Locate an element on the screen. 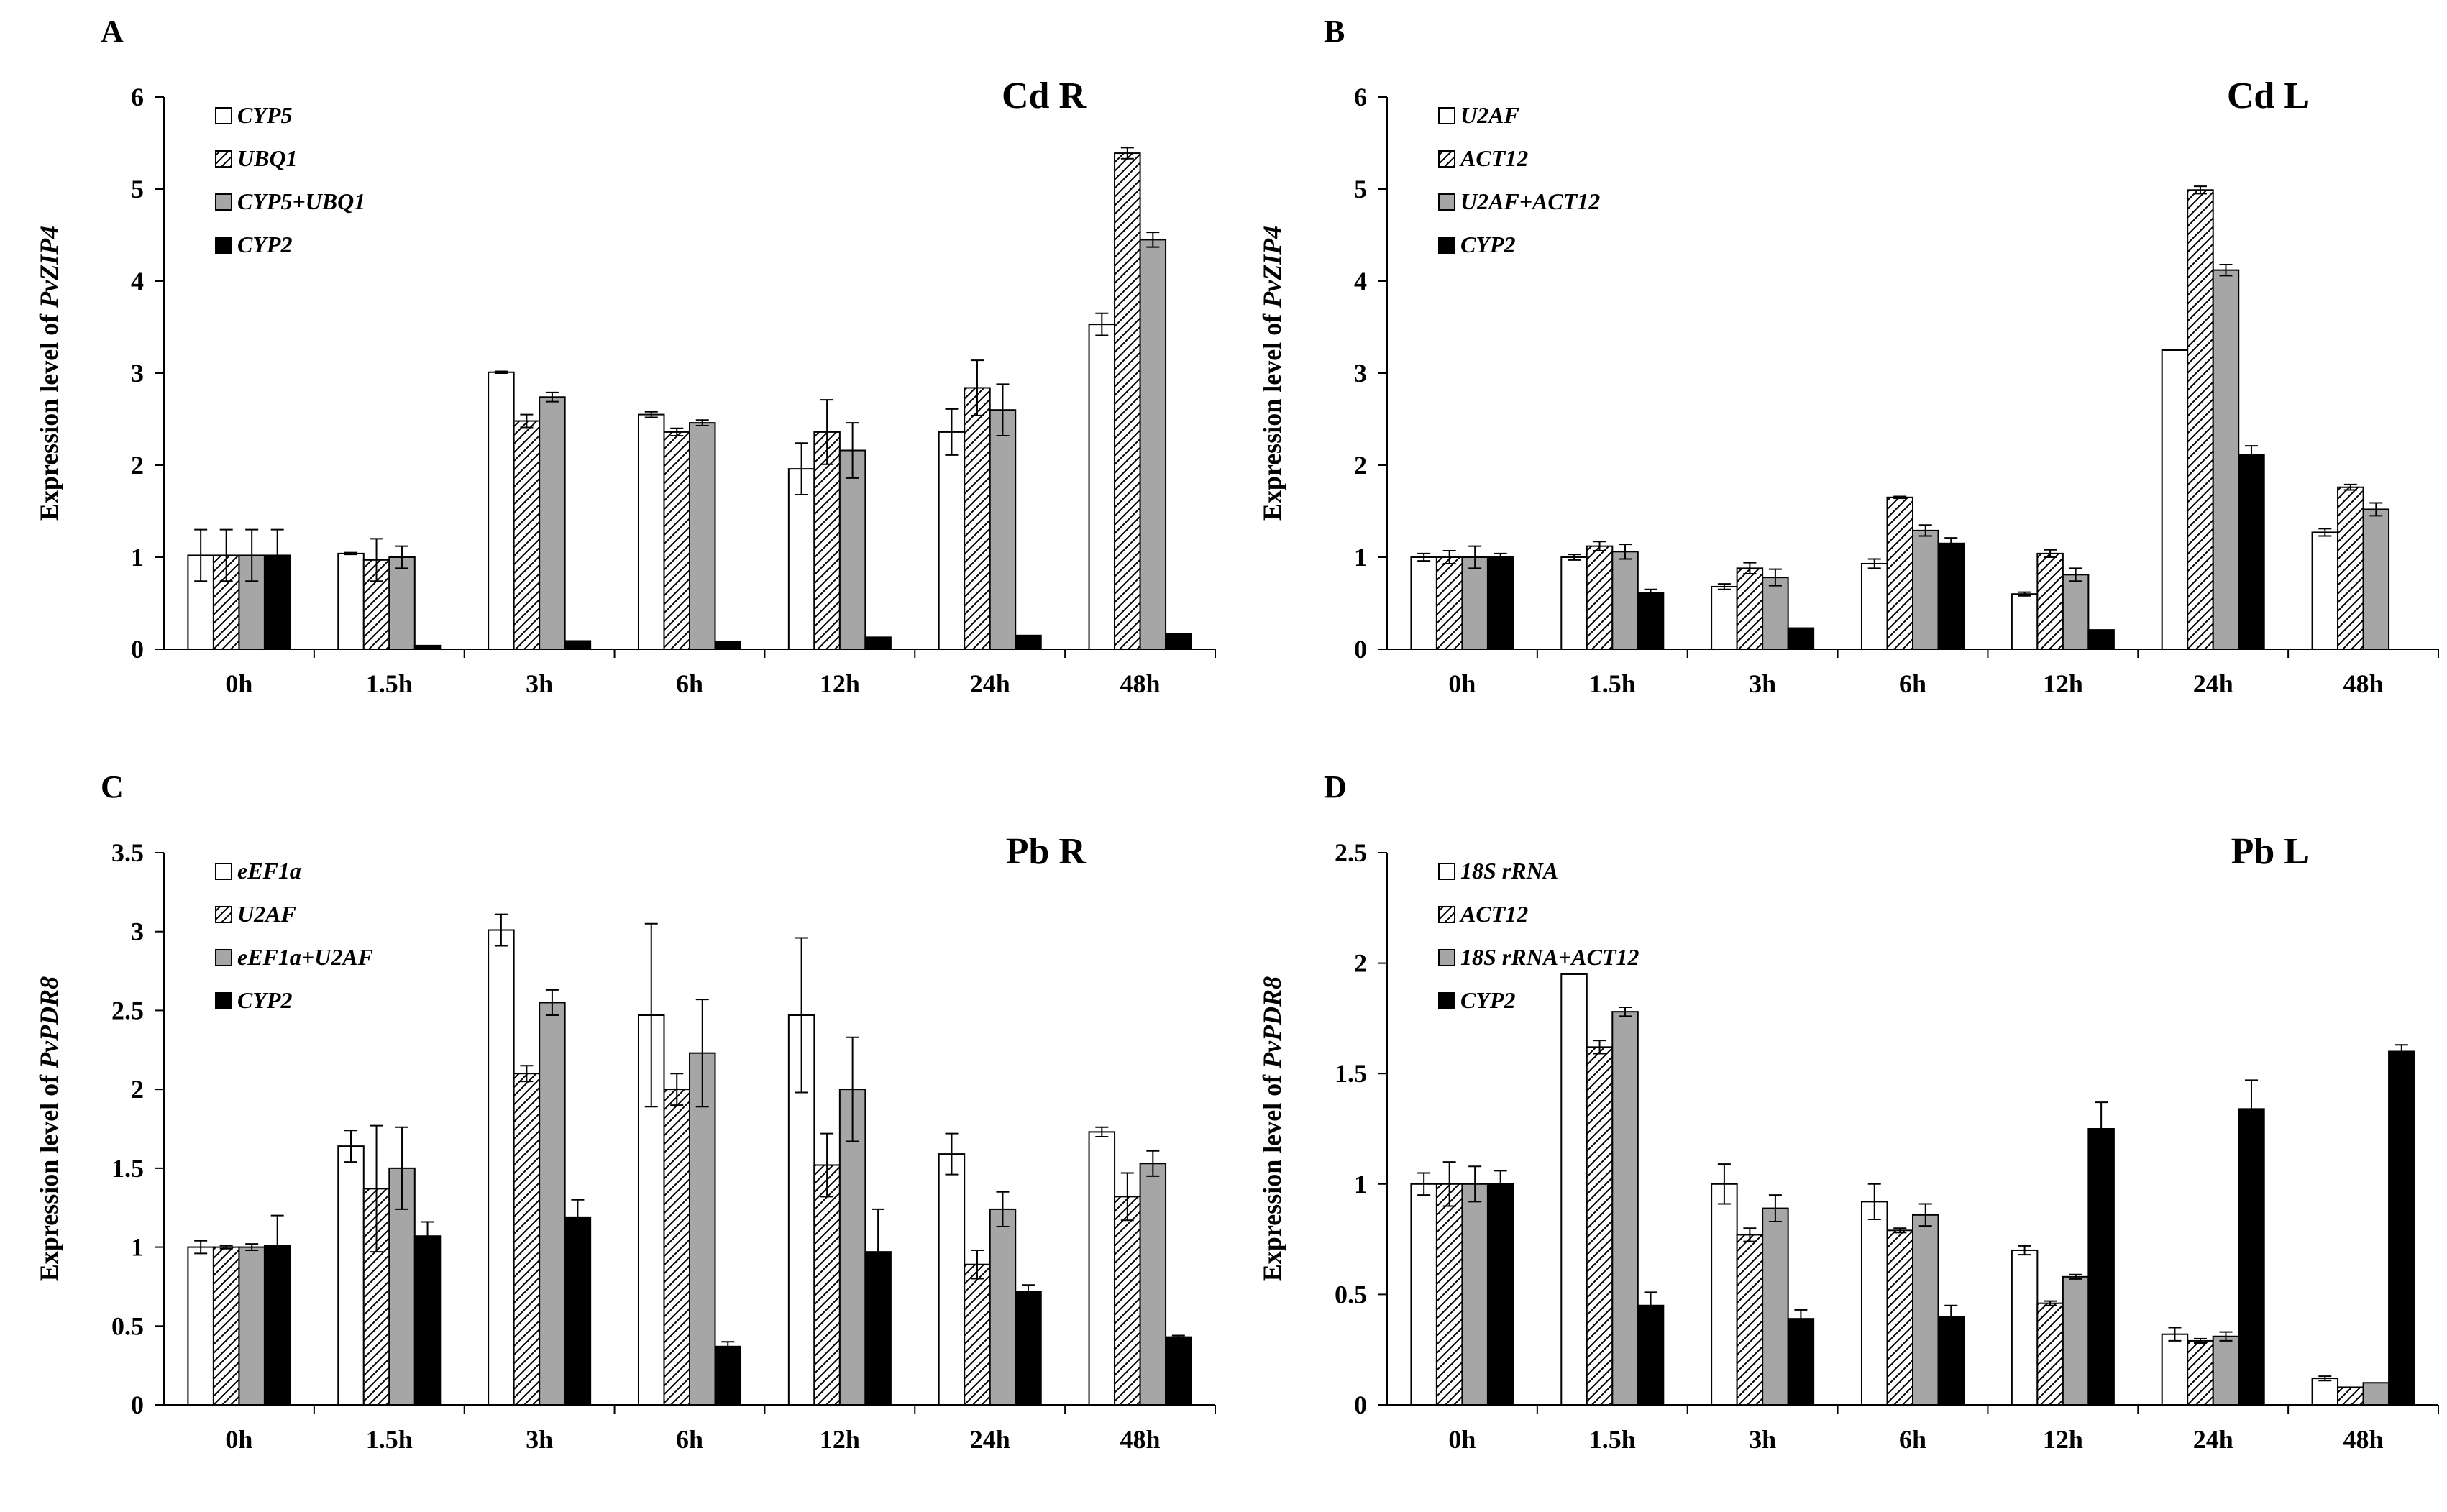 Image resolution: width=2447 pixels, height=1512 pixels. y-tick-label: 0.5 is located at coordinates (127, 1325).